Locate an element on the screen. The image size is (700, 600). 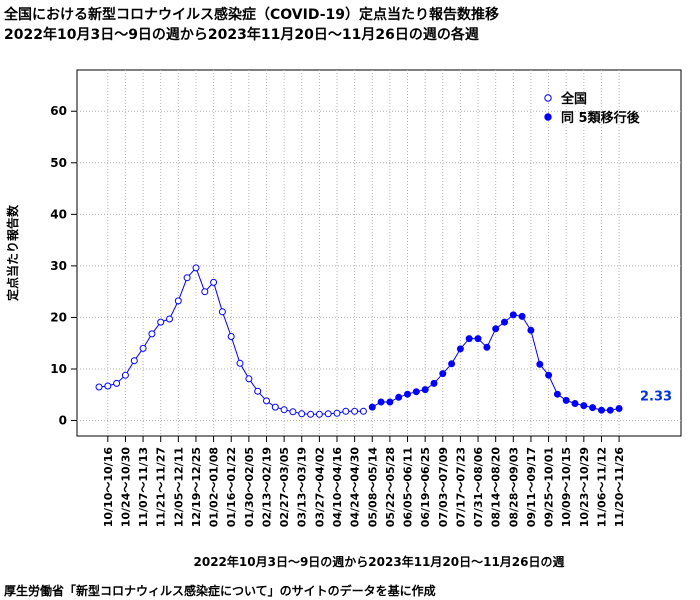
y-tick-label: 20 is located at coordinates (58, 317).